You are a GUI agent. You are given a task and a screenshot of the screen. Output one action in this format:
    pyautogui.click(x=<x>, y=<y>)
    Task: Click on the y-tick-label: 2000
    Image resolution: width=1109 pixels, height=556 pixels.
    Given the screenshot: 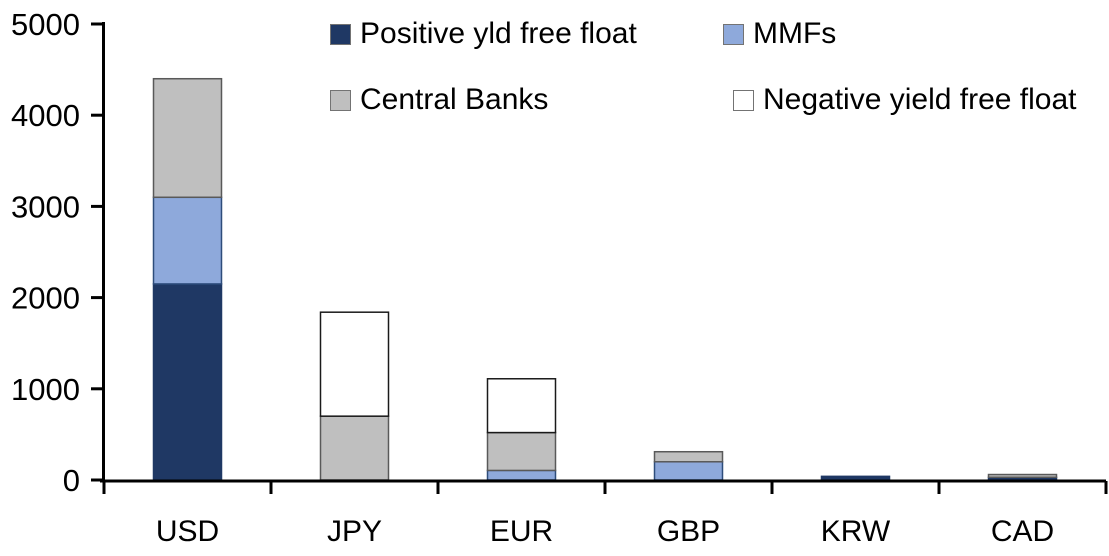 What is the action you would take?
    pyautogui.click(x=45, y=298)
    